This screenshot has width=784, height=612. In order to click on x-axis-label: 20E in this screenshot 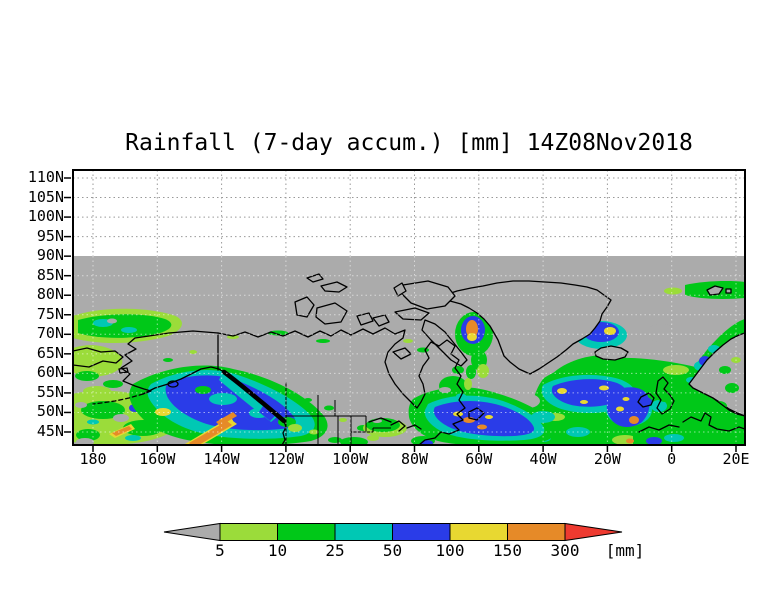, I will do `click(736, 459)`.